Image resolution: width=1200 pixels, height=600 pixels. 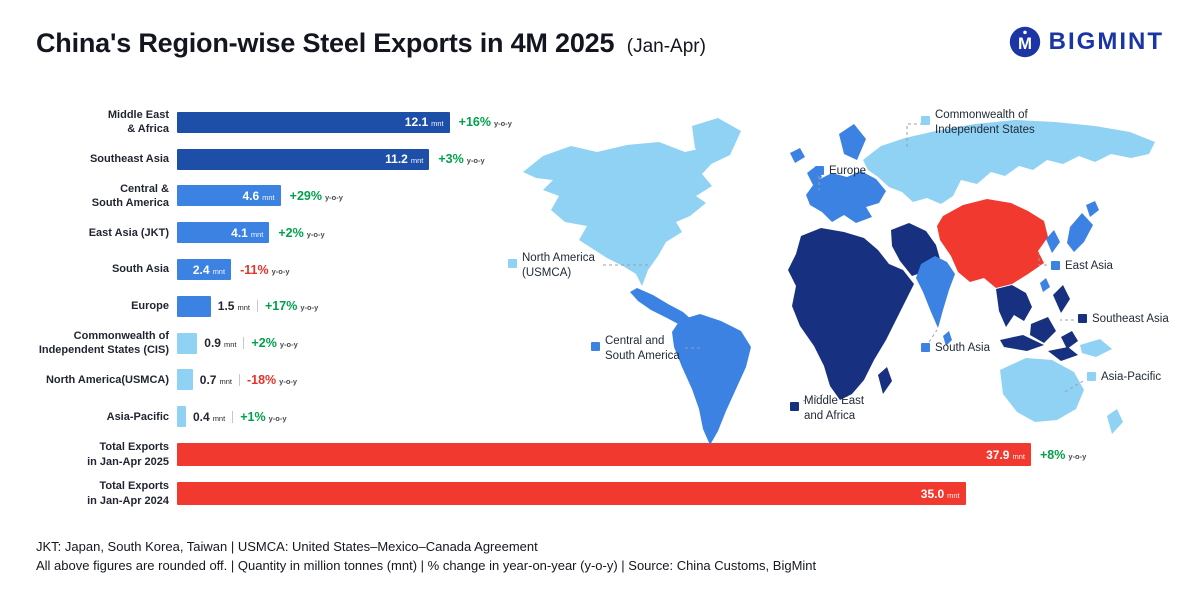 I want to click on bar-track: 11.2 mnt +3% y-o-y, so click(x=604, y=159).